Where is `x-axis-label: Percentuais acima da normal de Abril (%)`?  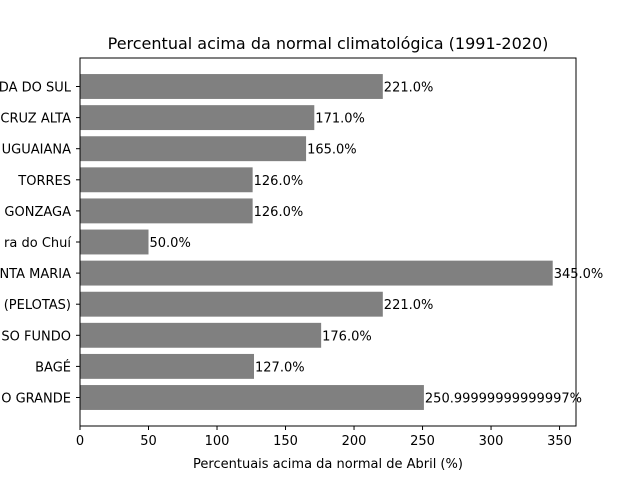
x-axis-label: Percentuais acima da normal de Abril (%) is located at coordinates (328, 464).